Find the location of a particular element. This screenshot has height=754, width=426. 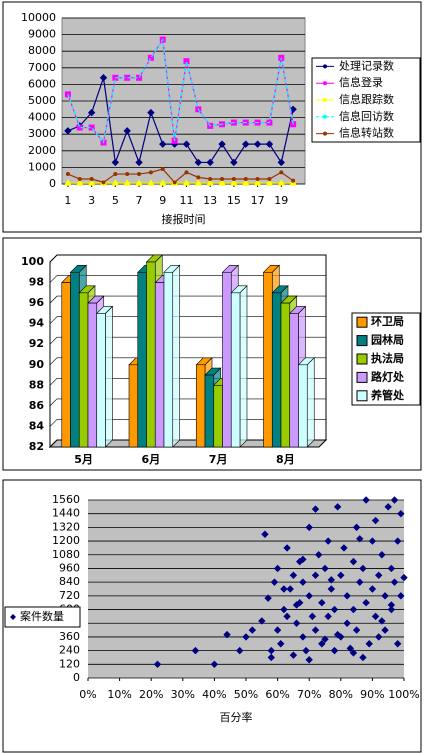

y-tick-label: 720 is located at coordinates (69, 595).